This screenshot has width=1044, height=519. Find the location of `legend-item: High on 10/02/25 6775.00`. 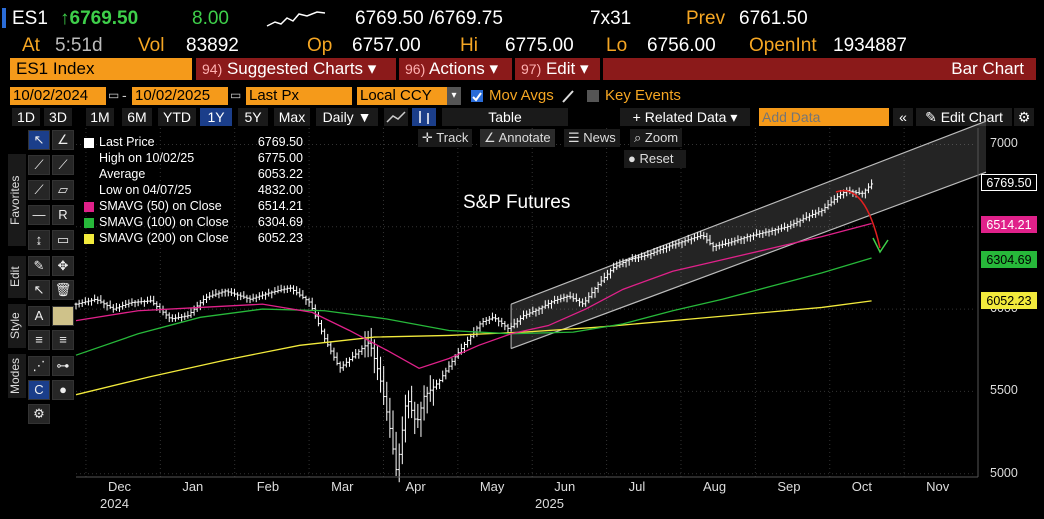

legend-item: High on 10/02/25 6775.00 is located at coordinates (194, 159).